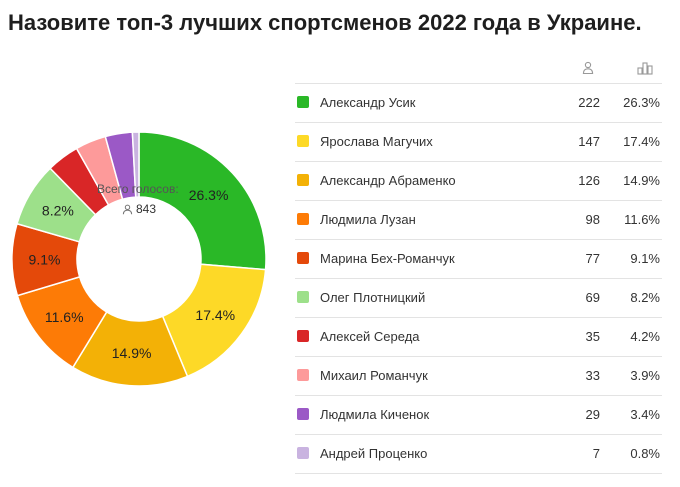 The width and height of the screenshot is (680, 487). I want to click on slice-label: 26.3%, so click(209, 195).